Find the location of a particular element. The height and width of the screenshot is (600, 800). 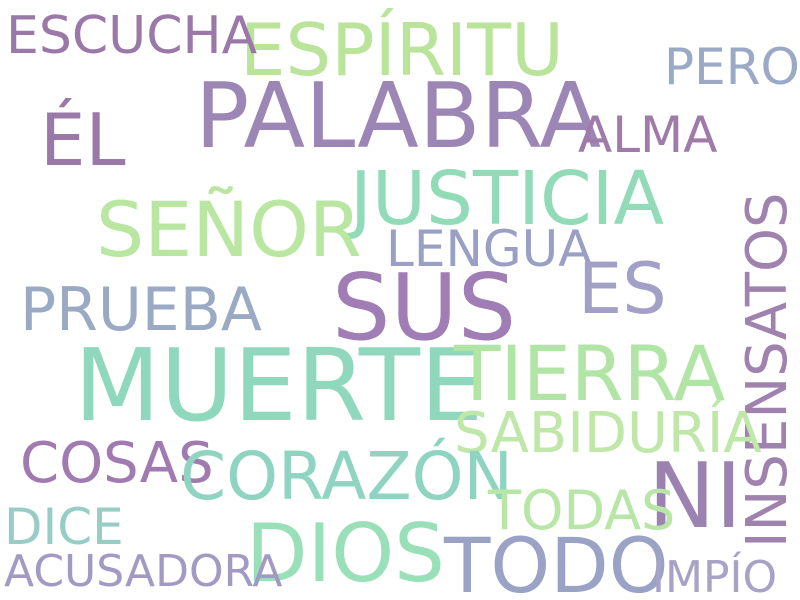

word-sabiduria: SABIDURÍA is located at coordinates (608, 433).